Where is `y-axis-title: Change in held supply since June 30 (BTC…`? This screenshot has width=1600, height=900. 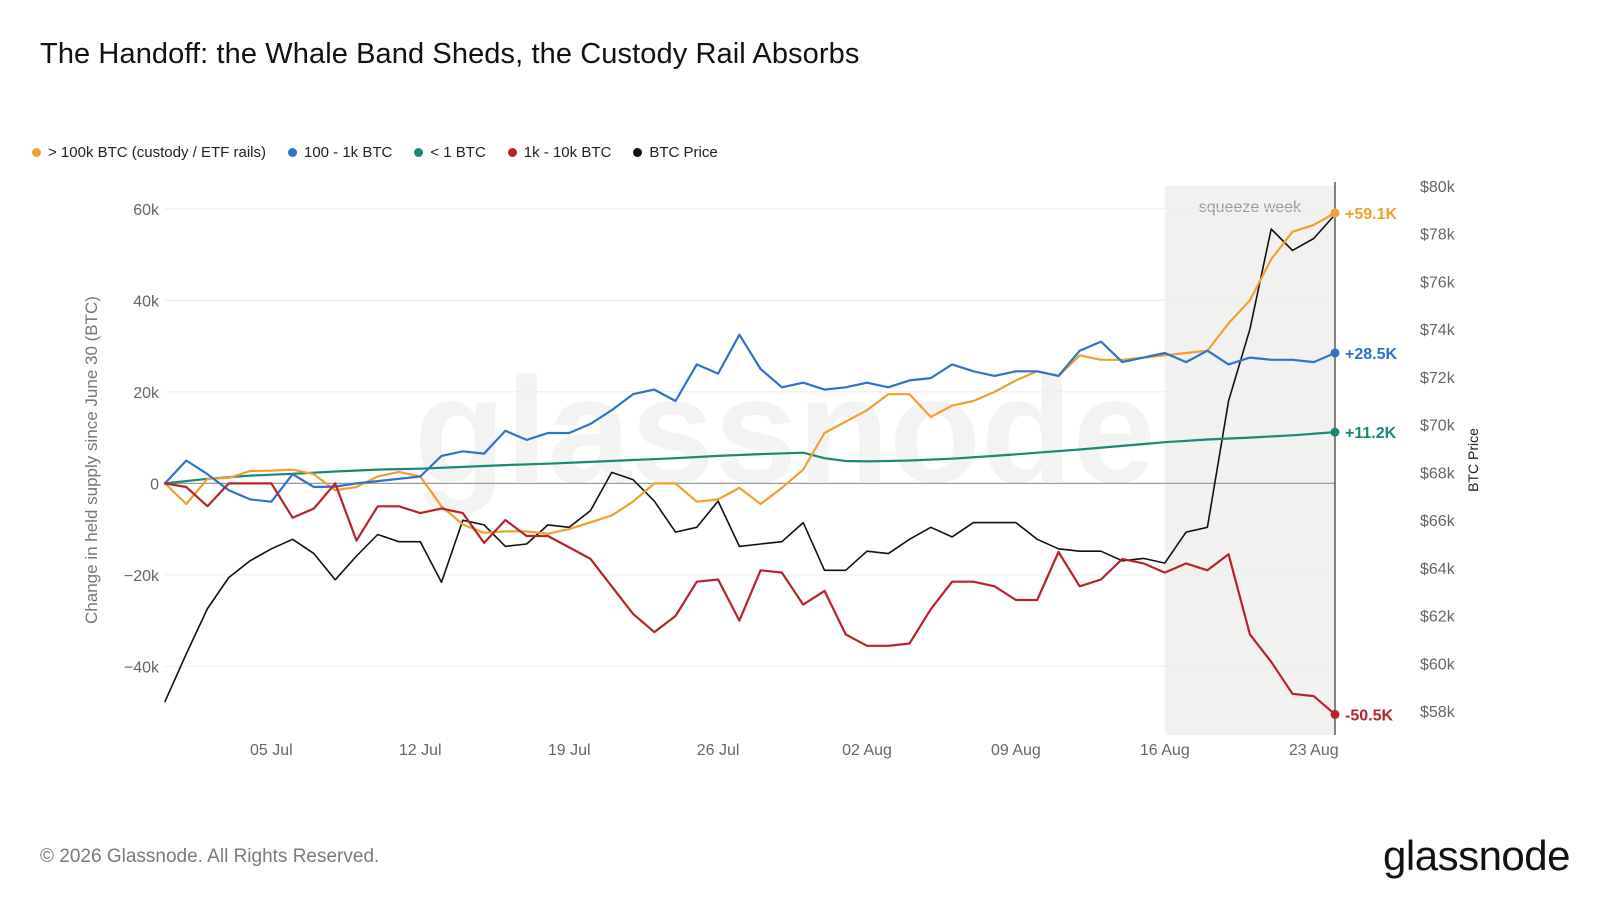
y-axis-title: Change in held supply since June 30 (BTC… is located at coordinates (91, 460).